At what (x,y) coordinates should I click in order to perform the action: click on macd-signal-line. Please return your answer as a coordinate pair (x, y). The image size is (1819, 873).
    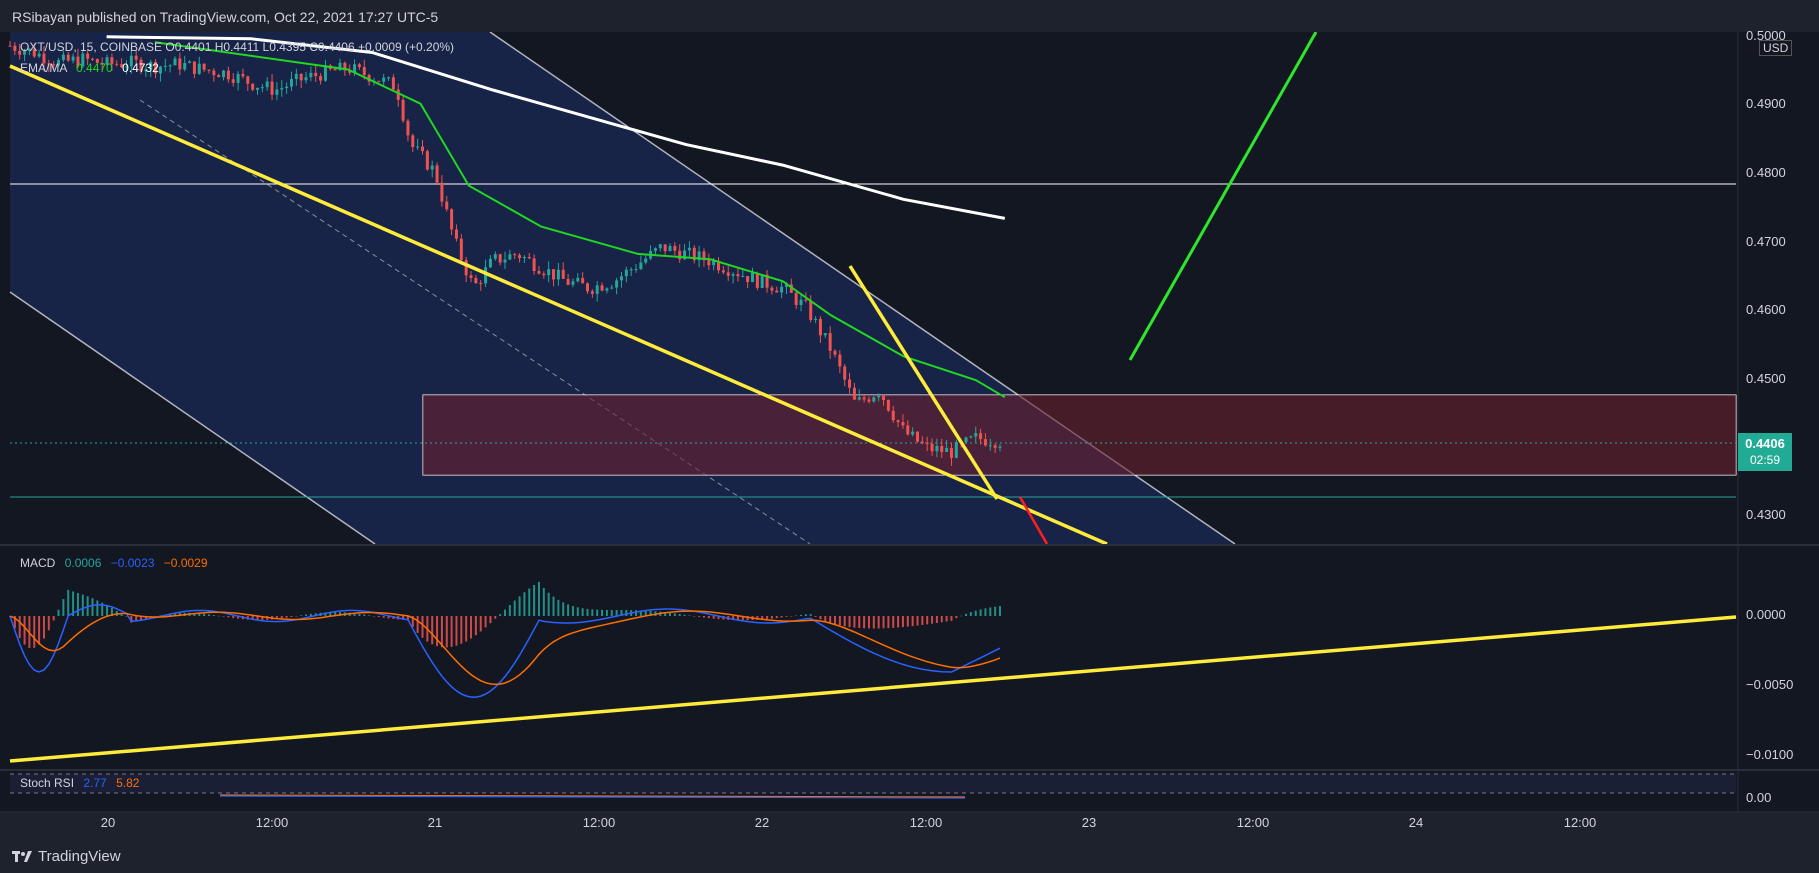
    Looking at the image, I should click on (505, 648).